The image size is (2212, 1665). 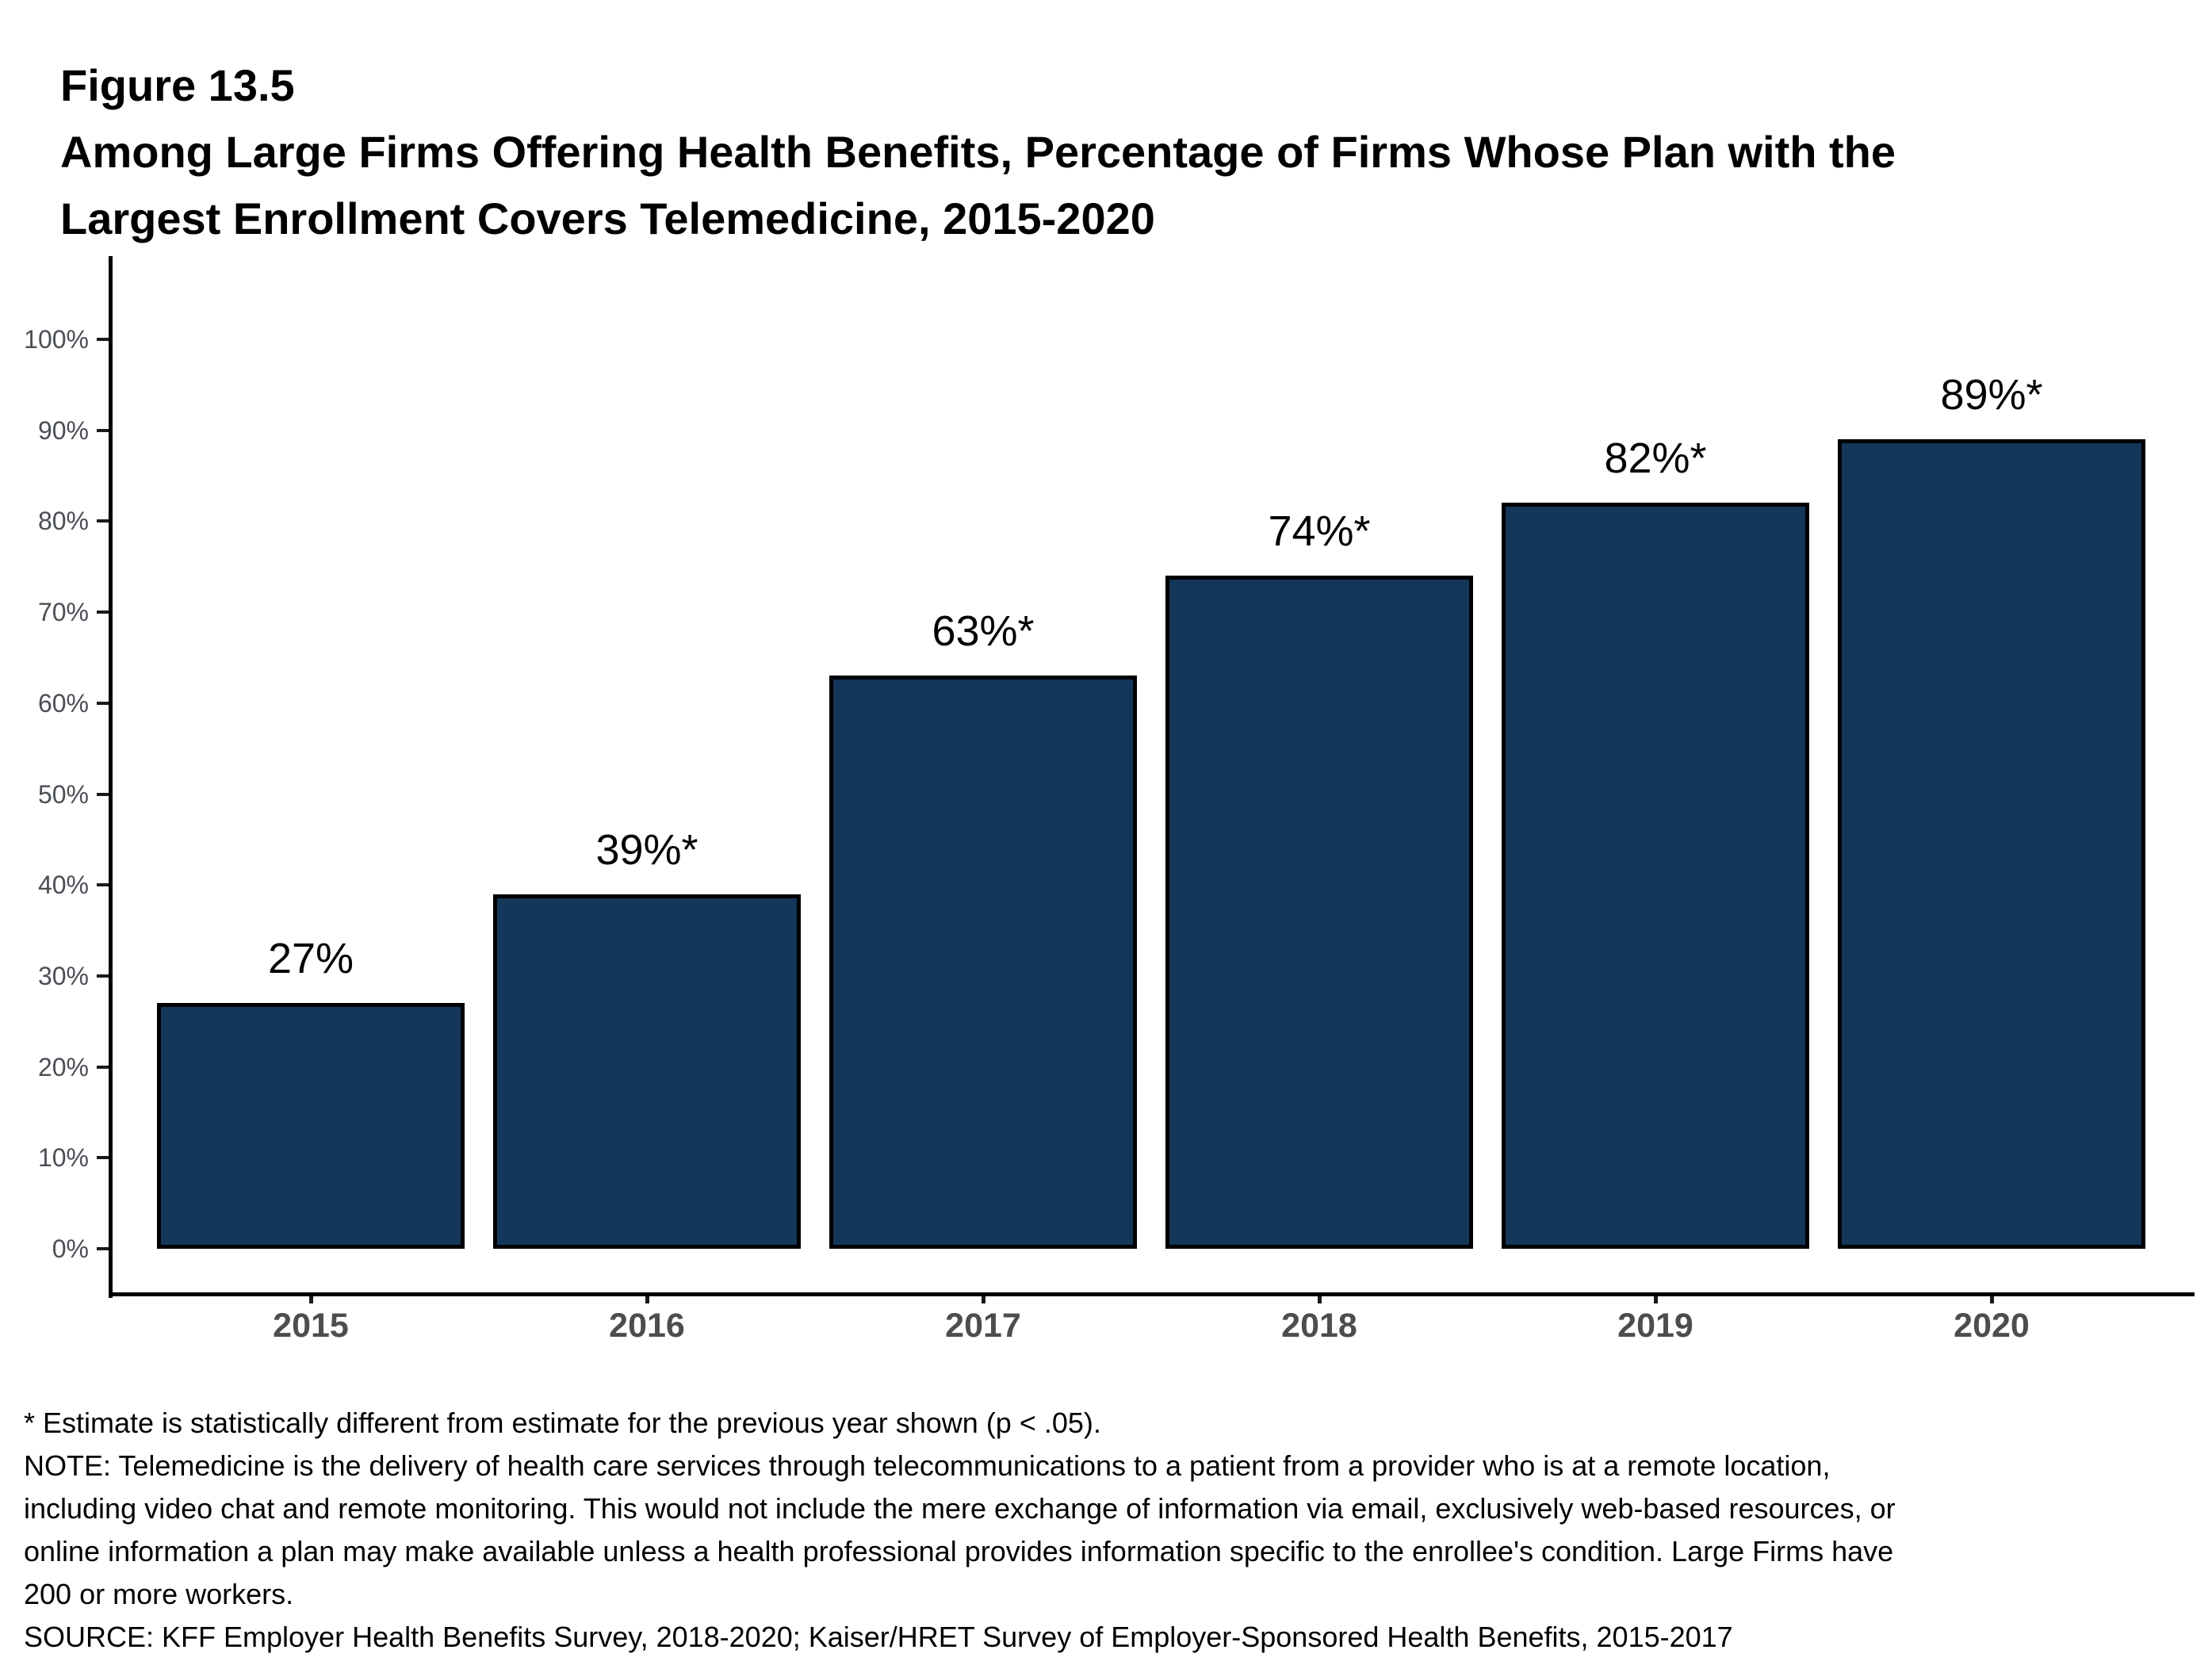 I want to click on bar-value-label: 63%*, so click(x=983, y=631).